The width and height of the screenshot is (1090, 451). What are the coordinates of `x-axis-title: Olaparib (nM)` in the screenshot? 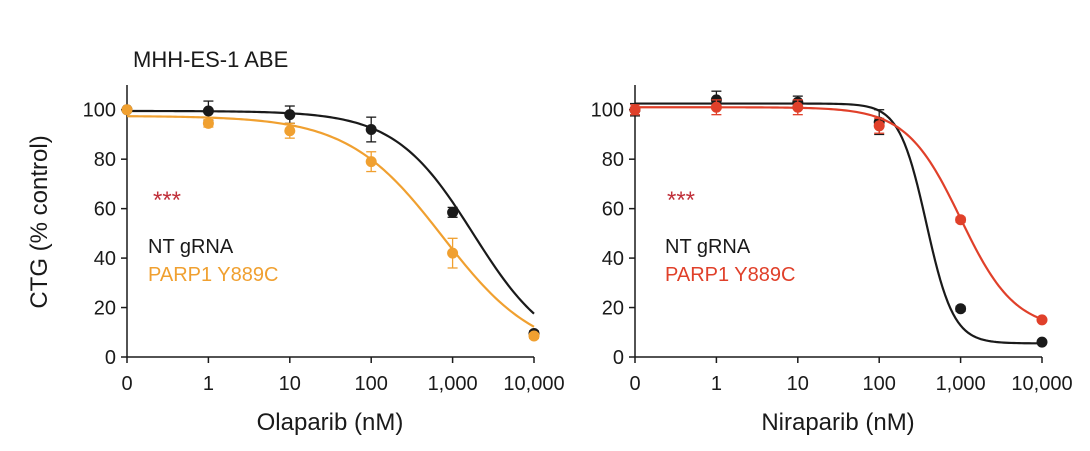 It's located at (330, 422).